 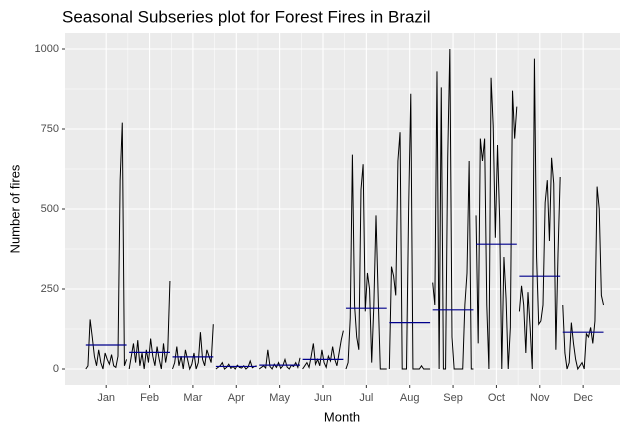 I want to click on x-tick-label: Mar, so click(x=192, y=398).